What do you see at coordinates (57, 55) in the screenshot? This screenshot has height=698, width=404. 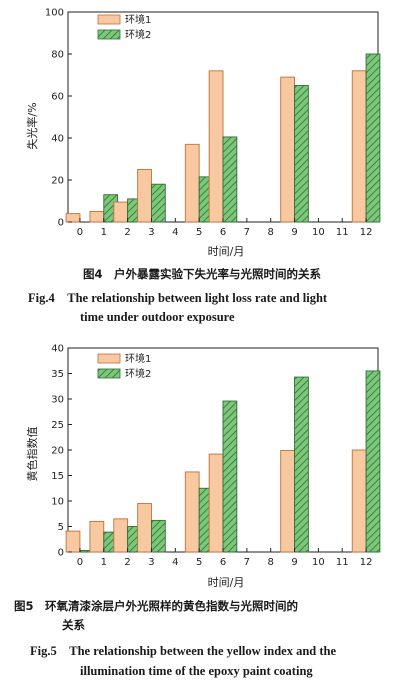 I see `y-tick-label: 80` at bounding box center [57, 55].